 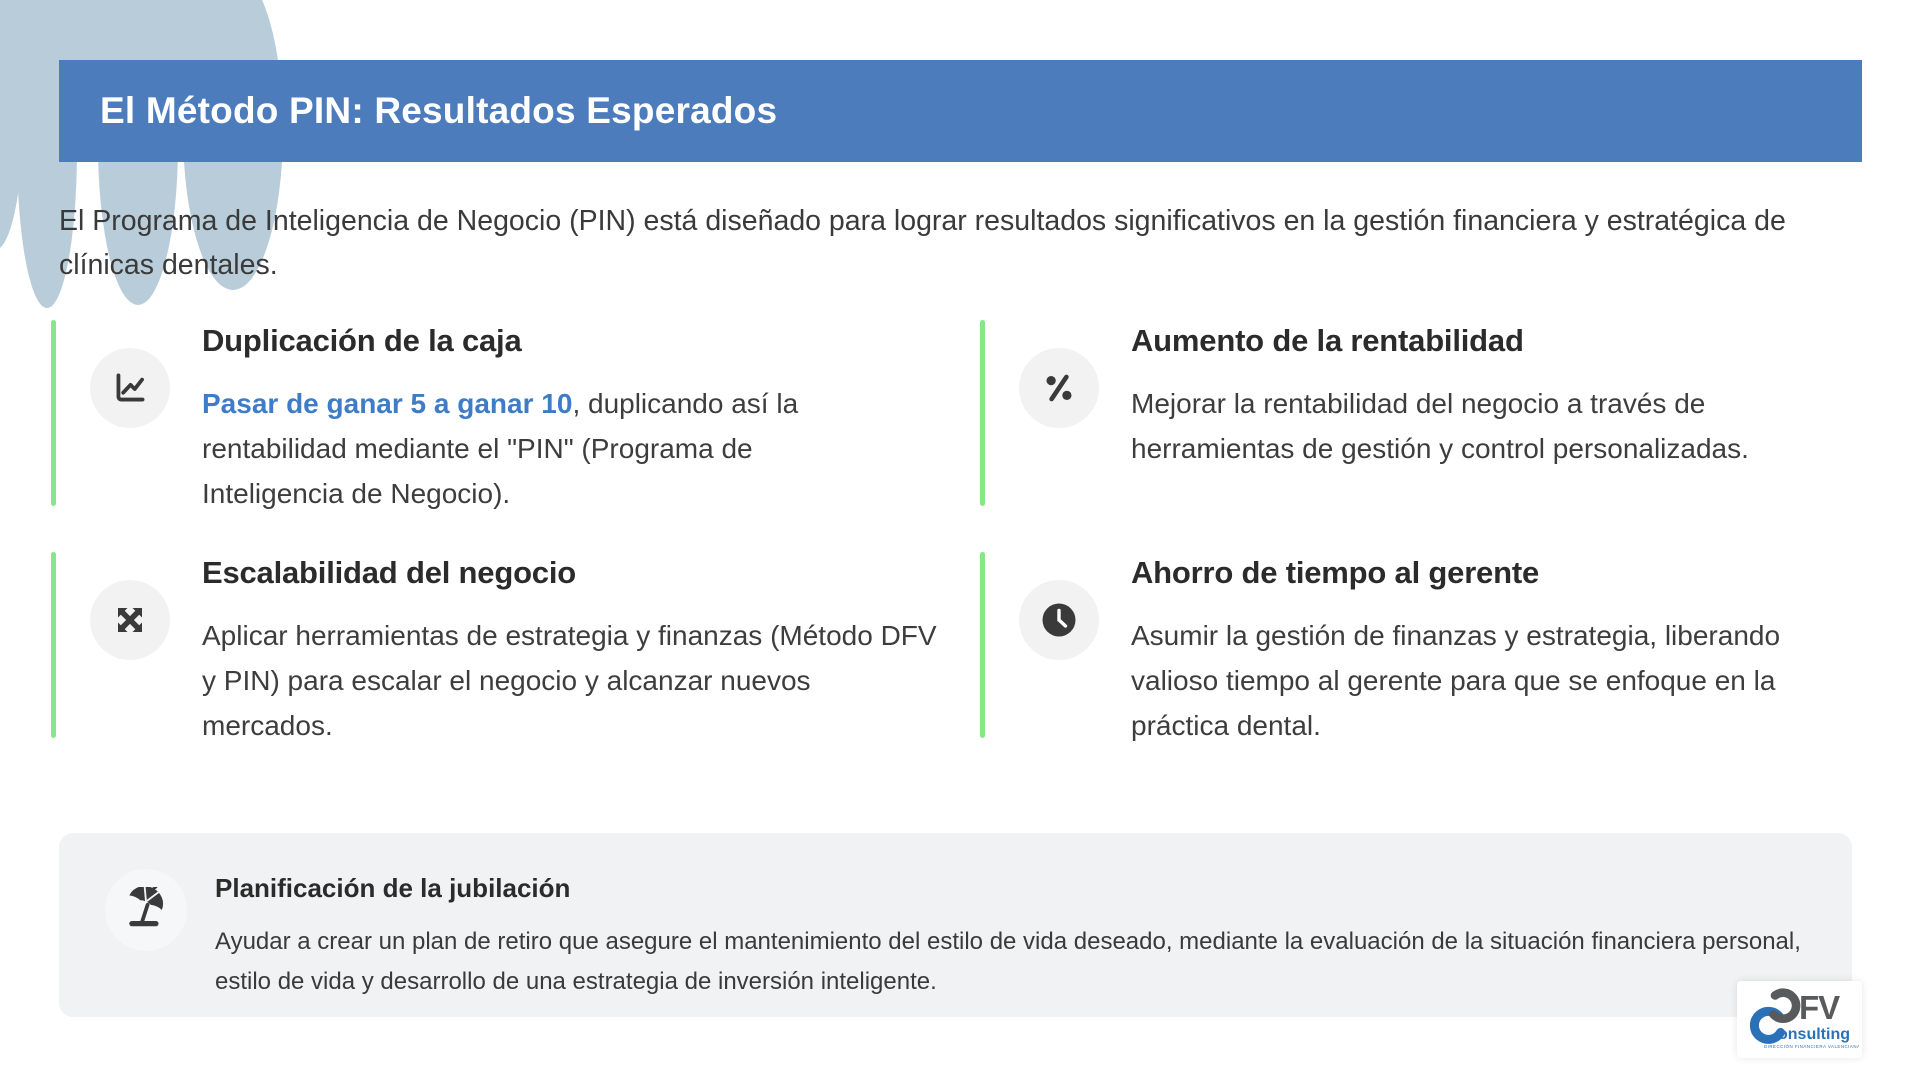 I want to click on line-chart-icon, so click(x=130, y=387).